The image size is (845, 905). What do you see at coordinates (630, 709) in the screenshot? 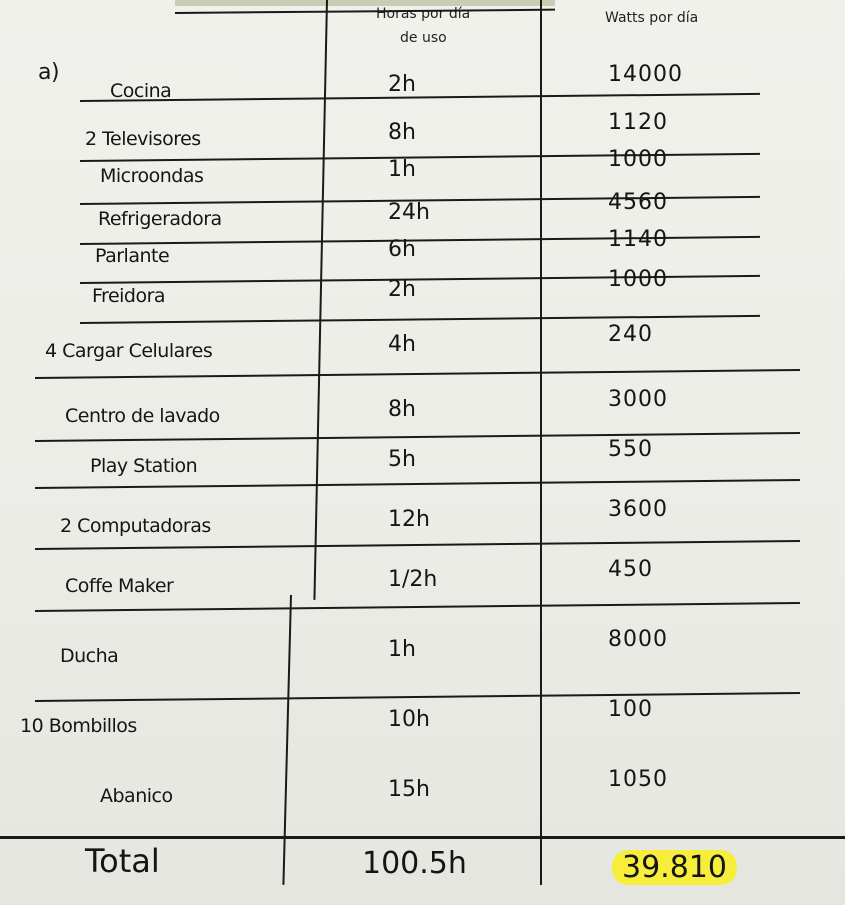
I see `watts-per-day: 100` at bounding box center [630, 709].